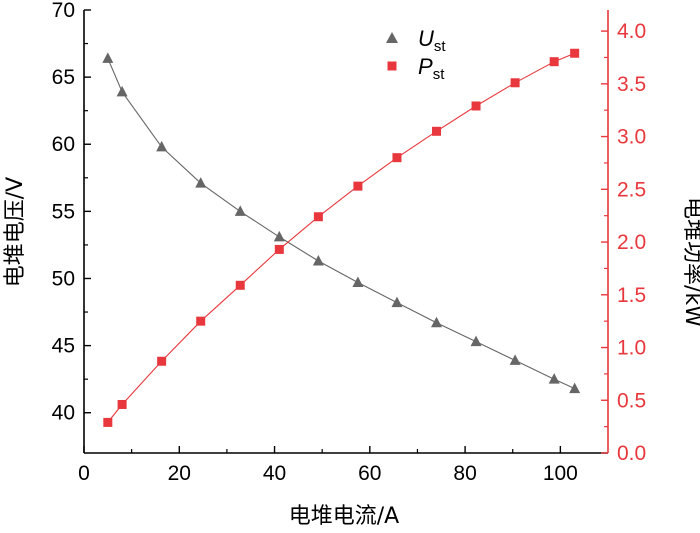 This screenshot has width=700, height=533. What do you see at coordinates (631, 31) in the screenshot?
I see `right-y-tick-label: 4.0` at bounding box center [631, 31].